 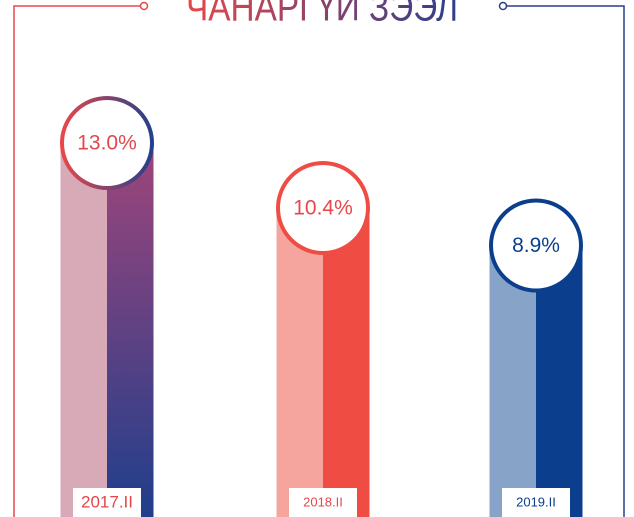 I want to click on value-label: 13.0%, so click(x=107, y=143).